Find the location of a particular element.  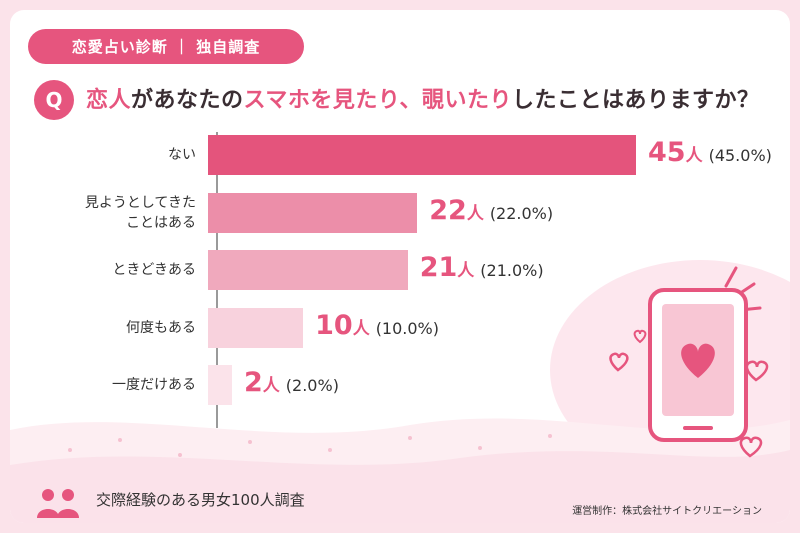

category-label: ない is located at coordinates (182, 155).